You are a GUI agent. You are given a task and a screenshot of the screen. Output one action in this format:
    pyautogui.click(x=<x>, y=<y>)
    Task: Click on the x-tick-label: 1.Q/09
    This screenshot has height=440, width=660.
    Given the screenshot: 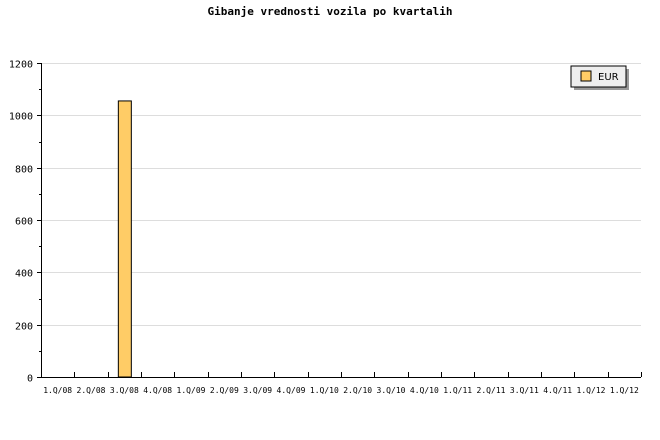 What is the action you would take?
    pyautogui.click(x=191, y=390)
    